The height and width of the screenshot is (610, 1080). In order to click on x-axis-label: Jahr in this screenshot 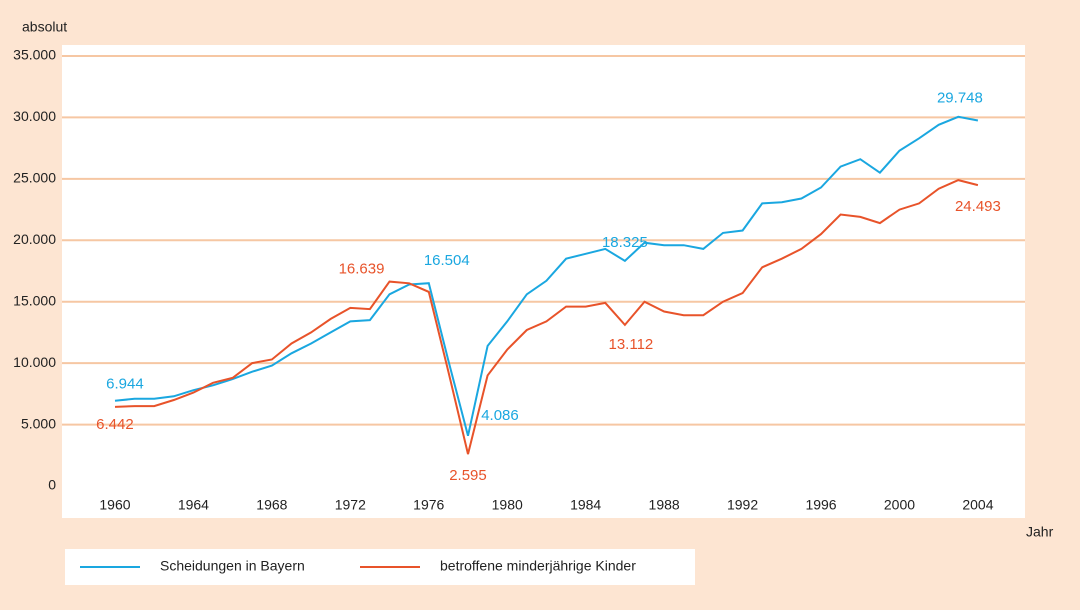, I will do `click(1040, 532)`.